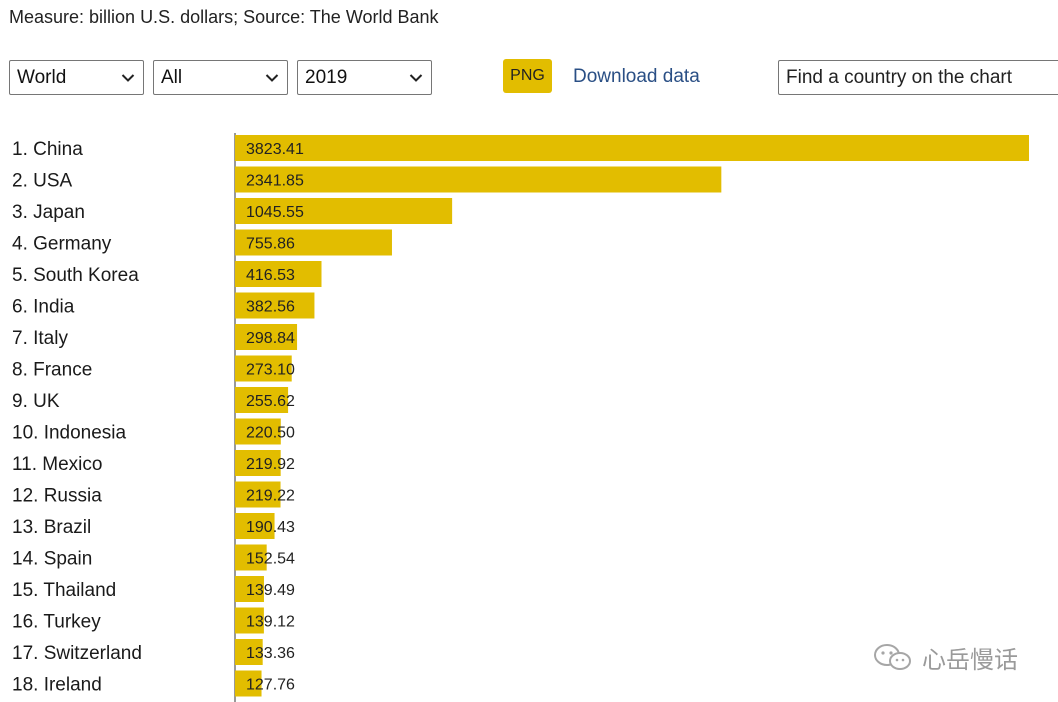 This screenshot has height=702, width=1058. Describe the element at coordinates (918, 77) in the screenshot. I see `country-search-input` at that location.